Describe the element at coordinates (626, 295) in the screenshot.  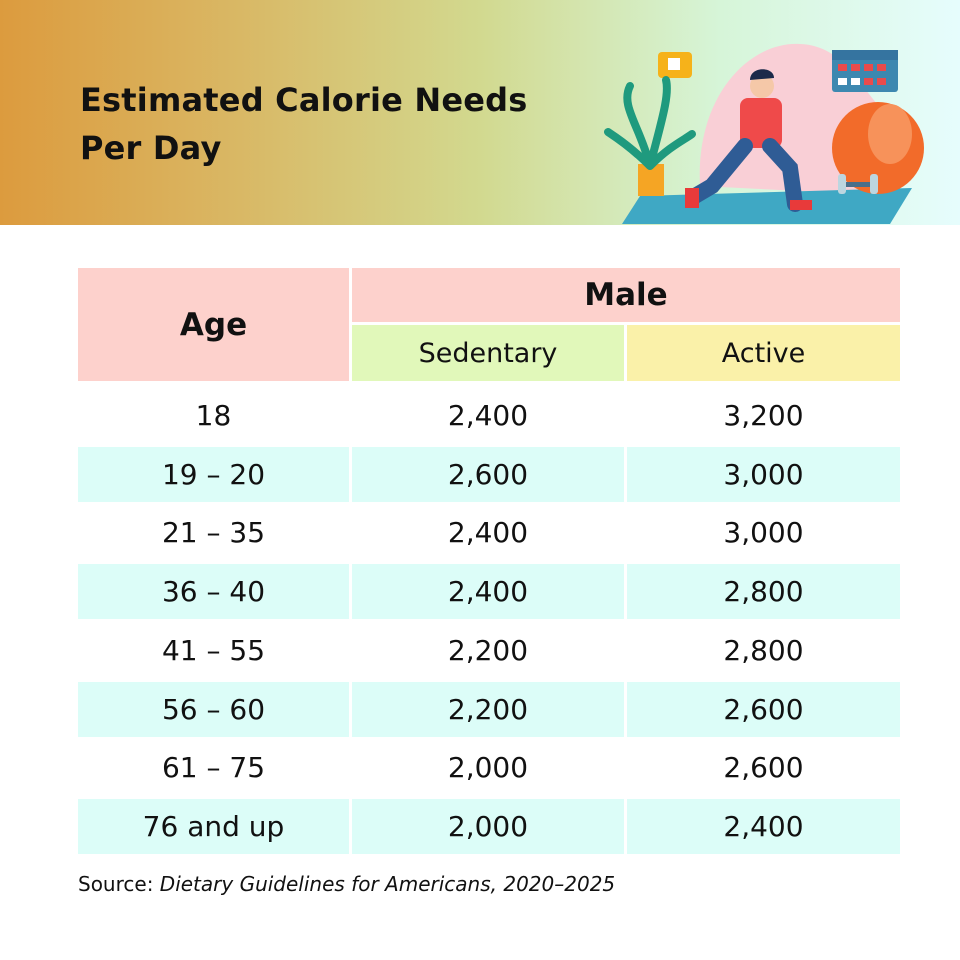
I see `male-header: Male` at that location.